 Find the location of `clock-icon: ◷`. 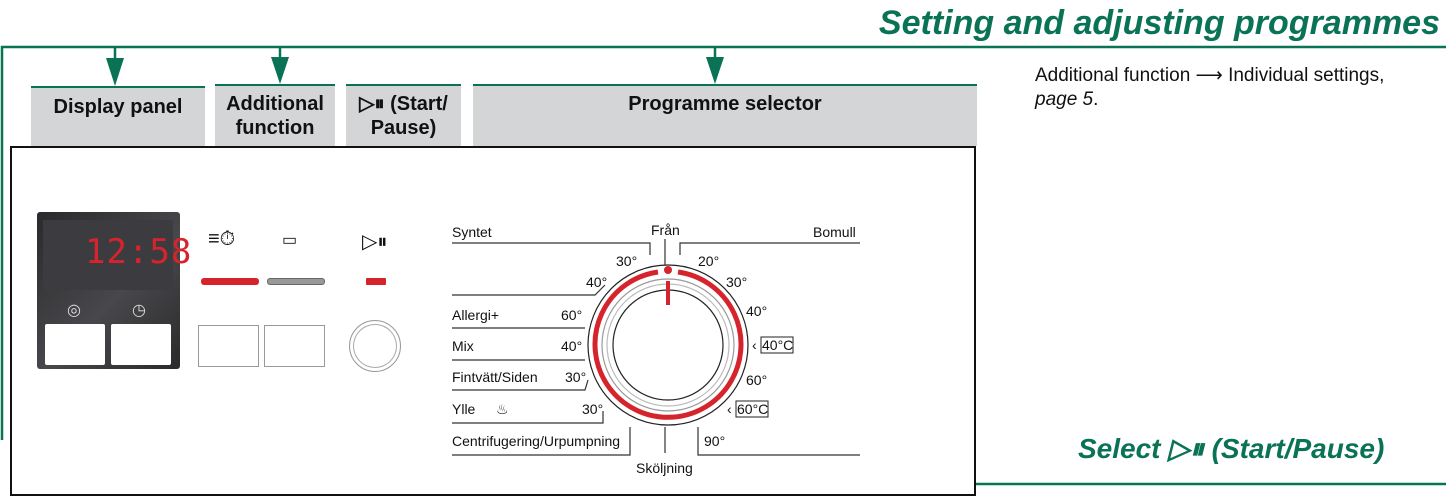

clock-icon: ◷ is located at coordinates (139, 310).